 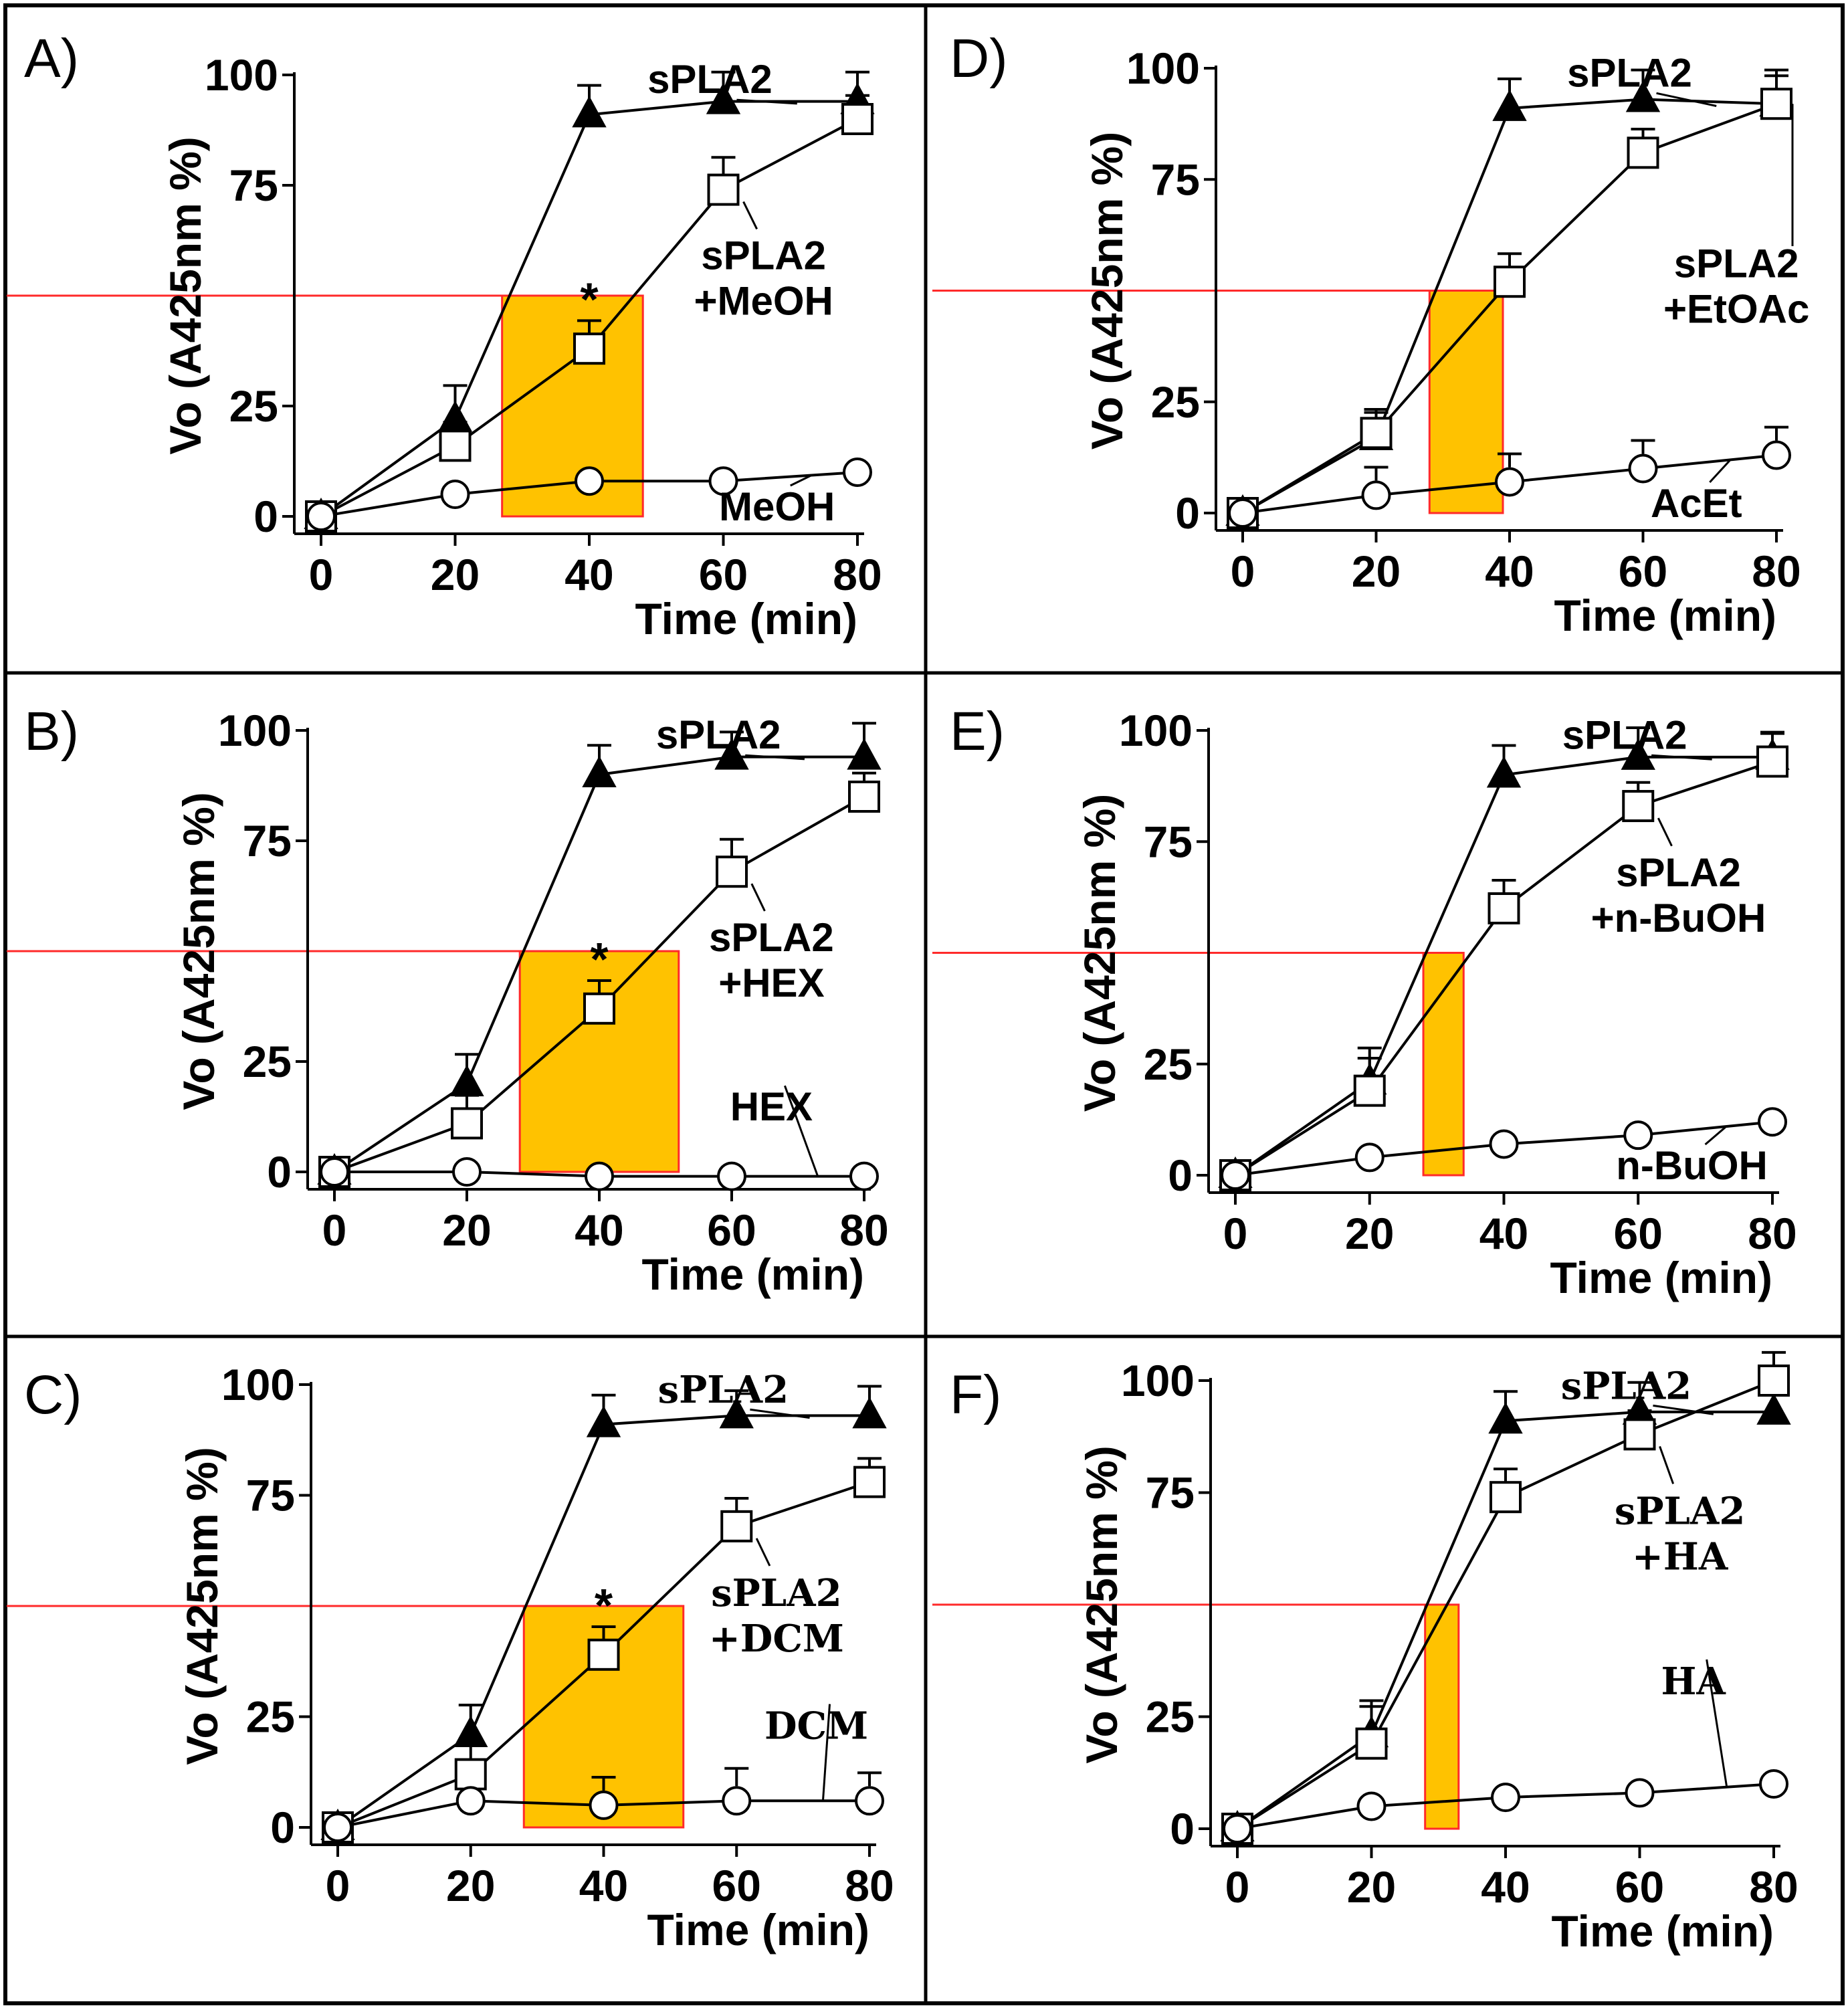 I want to click on series-label-bottom: MeOH, so click(x=777, y=507).